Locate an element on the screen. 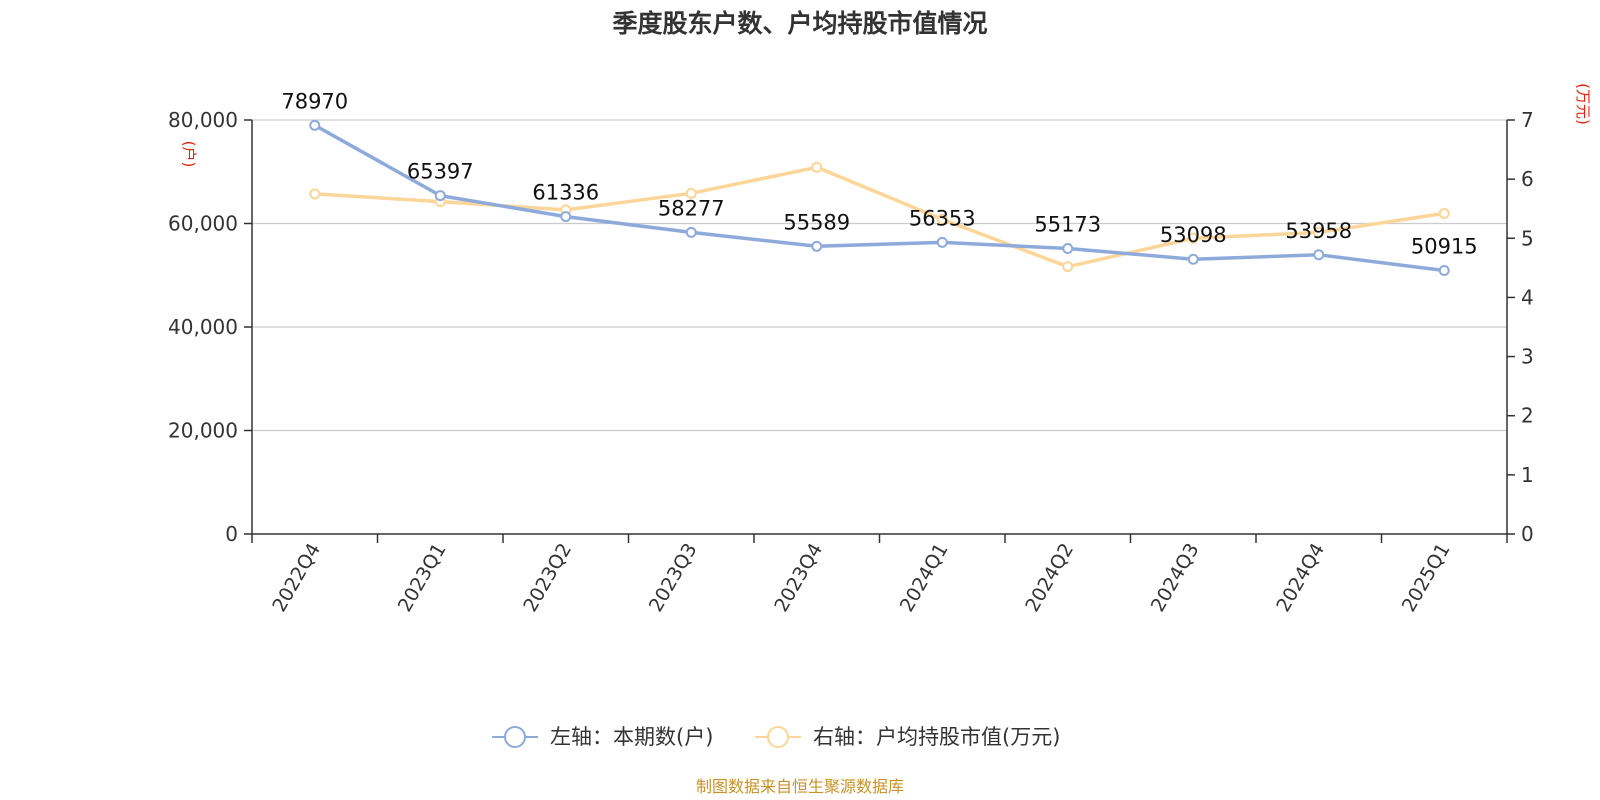 The image size is (1600, 800). right-tick-label: 4 is located at coordinates (1527, 297).